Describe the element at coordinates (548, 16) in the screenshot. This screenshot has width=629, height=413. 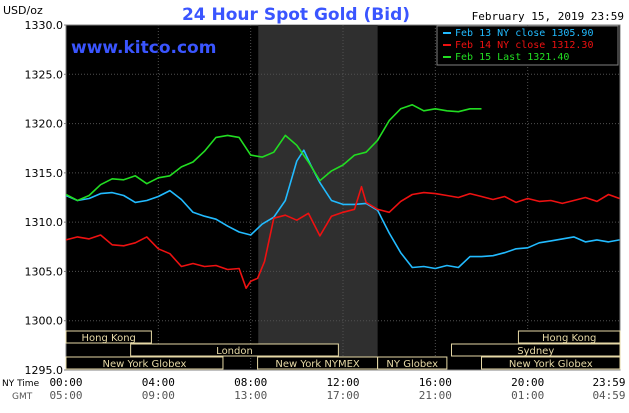
I see `datetime-label: February 15, 2019 23:59` at that location.